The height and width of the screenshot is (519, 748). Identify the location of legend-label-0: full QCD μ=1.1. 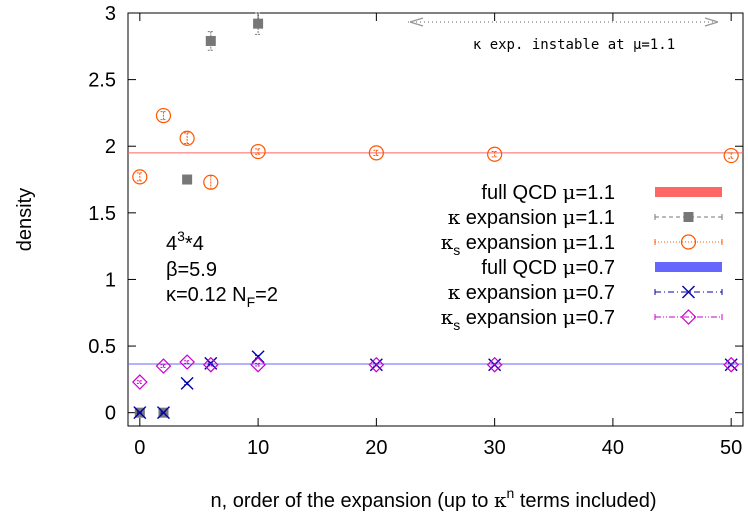
(548, 192).